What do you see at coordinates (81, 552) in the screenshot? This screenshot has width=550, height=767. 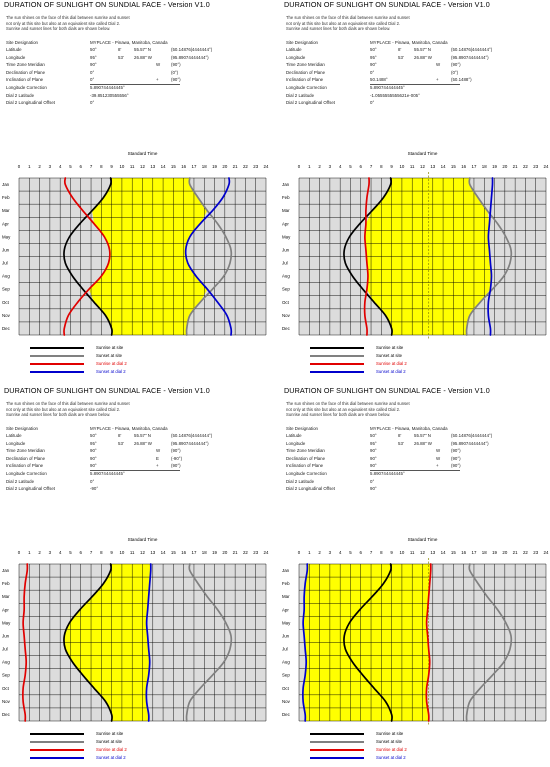 I see `x-tick-label: 6` at bounding box center [81, 552].